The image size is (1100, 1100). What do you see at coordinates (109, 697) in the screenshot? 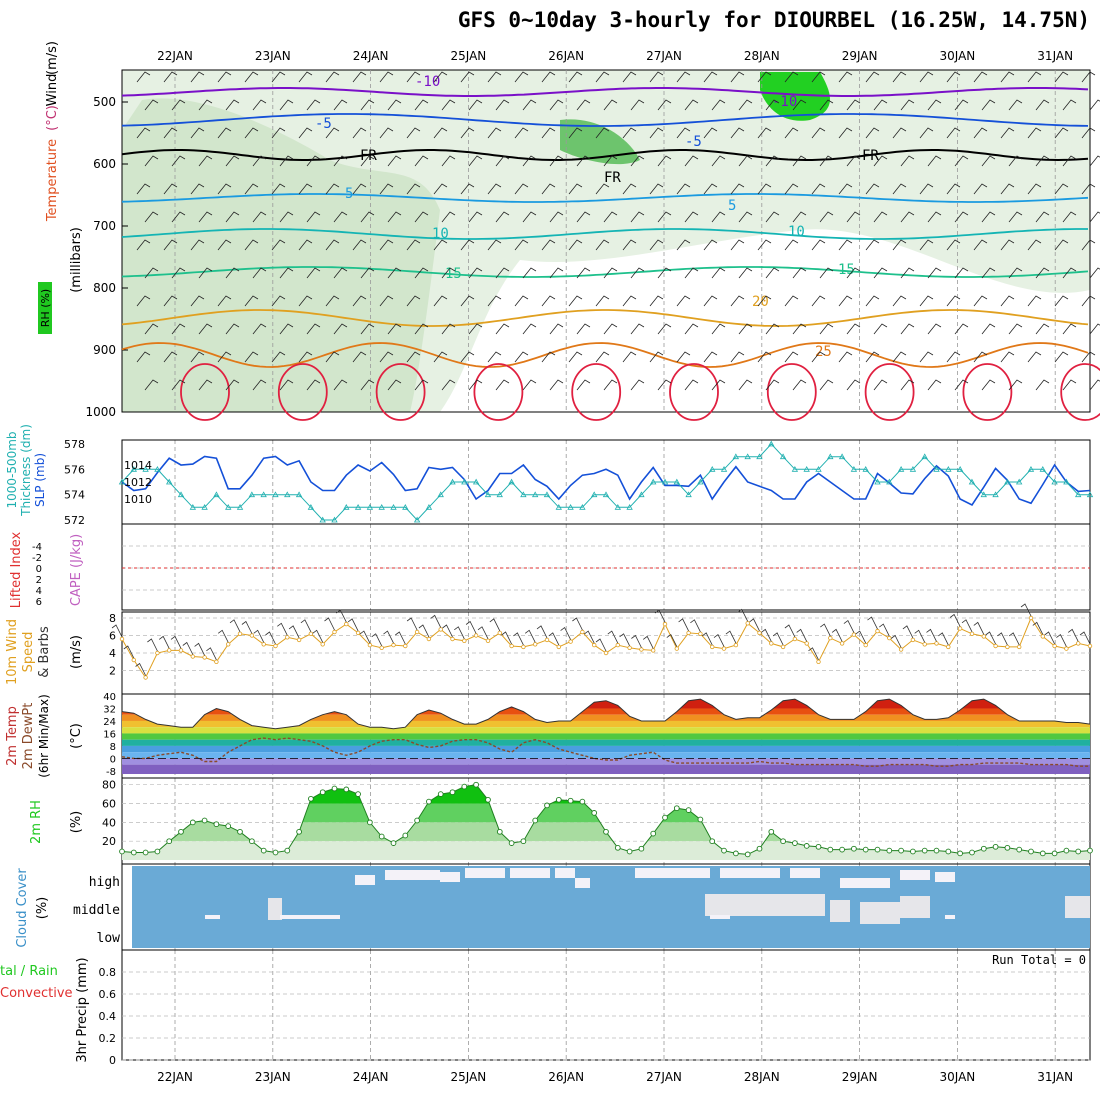
I see `temp-tick: 40` at bounding box center [109, 697].